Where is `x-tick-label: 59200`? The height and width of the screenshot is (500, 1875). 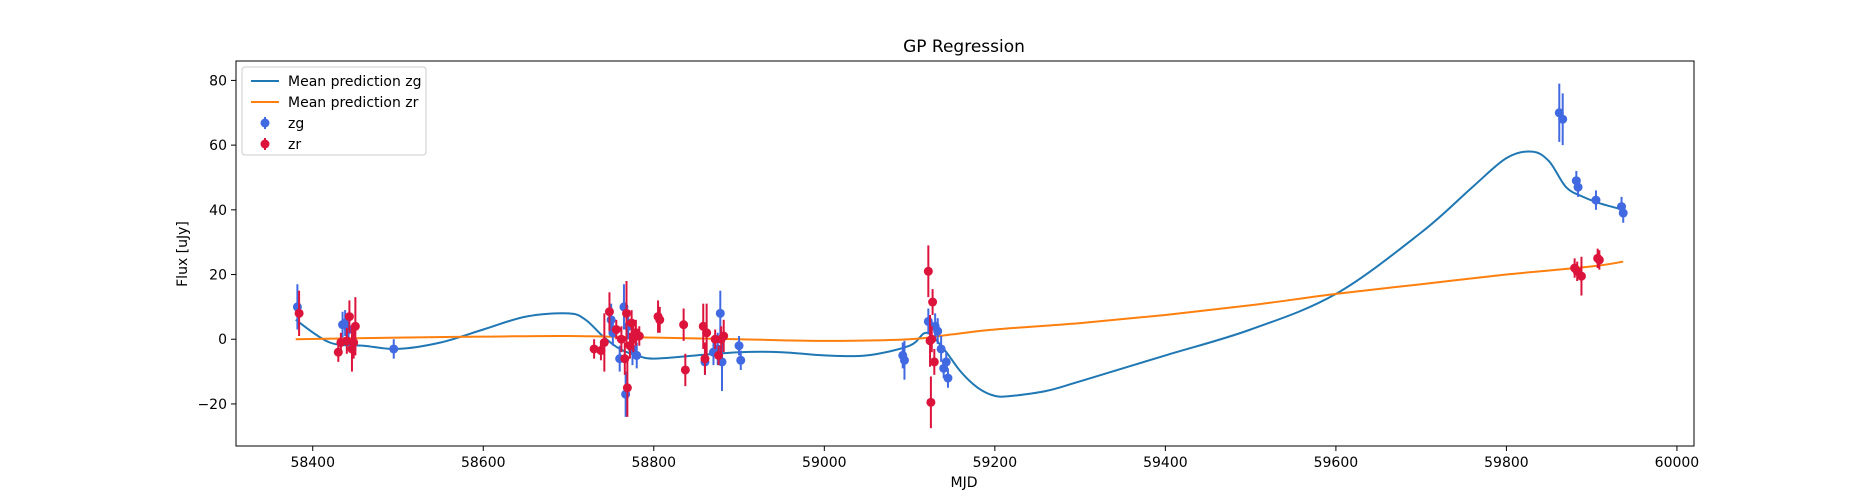
x-tick-label: 59200 is located at coordinates (995, 463).